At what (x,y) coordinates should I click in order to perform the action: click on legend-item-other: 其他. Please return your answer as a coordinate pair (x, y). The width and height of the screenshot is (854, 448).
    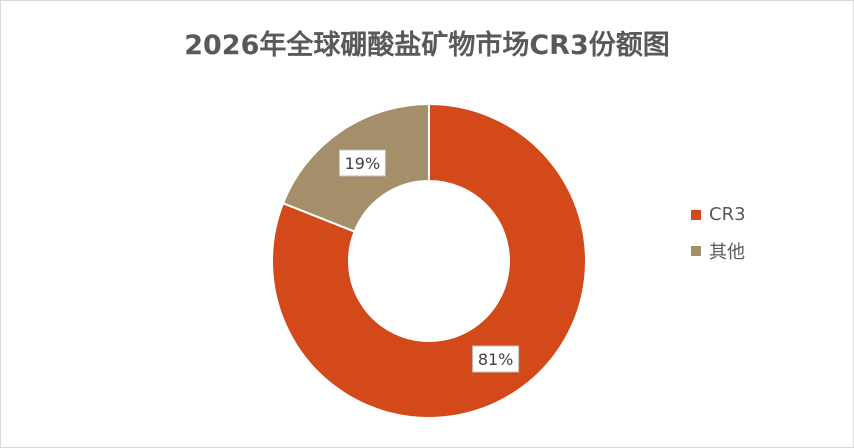
    Looking at the image, I should click on (718, 251).